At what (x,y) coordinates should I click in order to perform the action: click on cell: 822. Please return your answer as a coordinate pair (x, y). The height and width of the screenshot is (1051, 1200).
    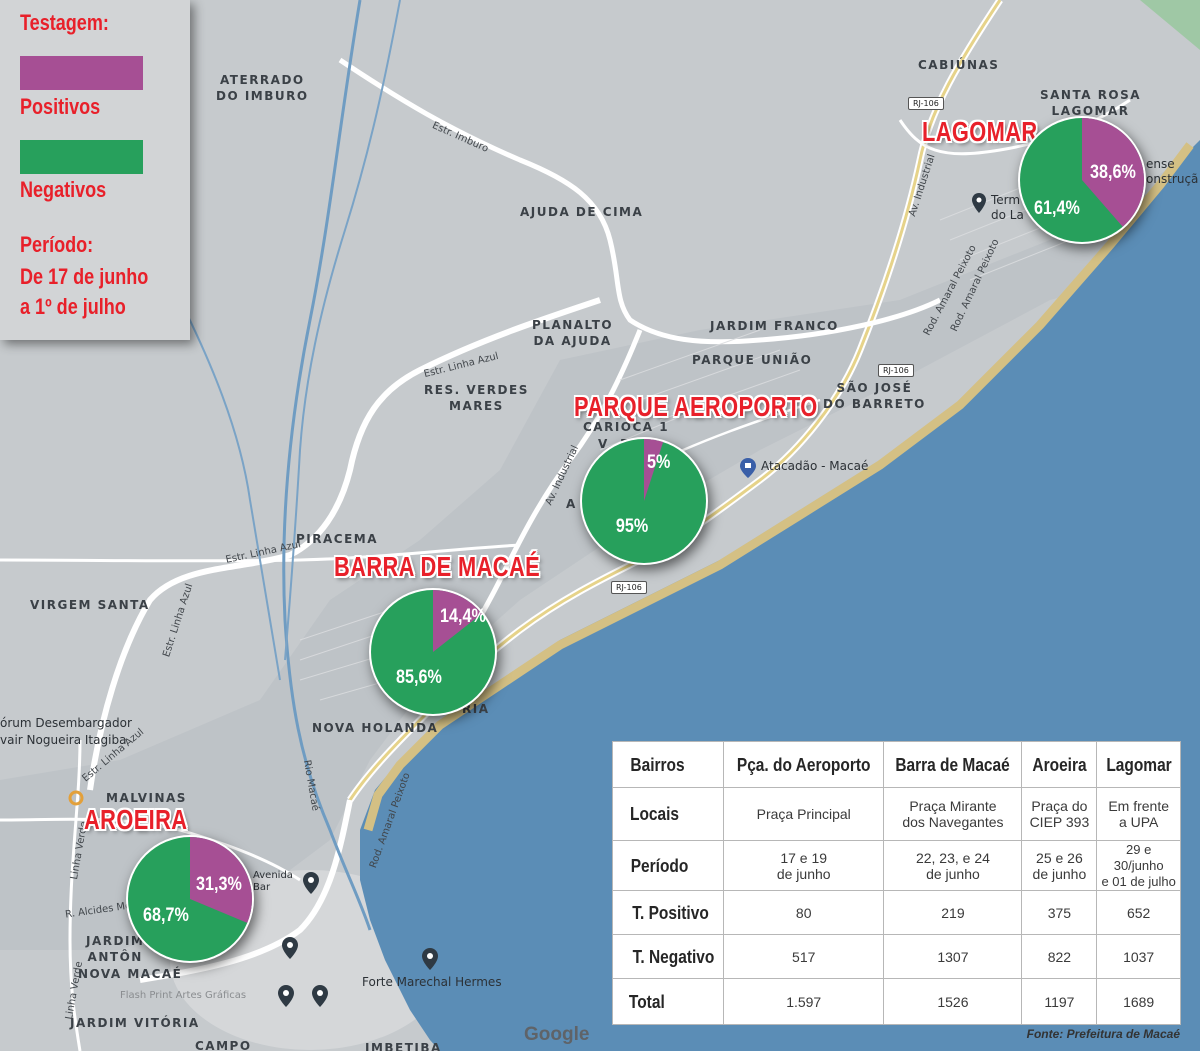
    Looking at the image, I should click on (1059, 956).